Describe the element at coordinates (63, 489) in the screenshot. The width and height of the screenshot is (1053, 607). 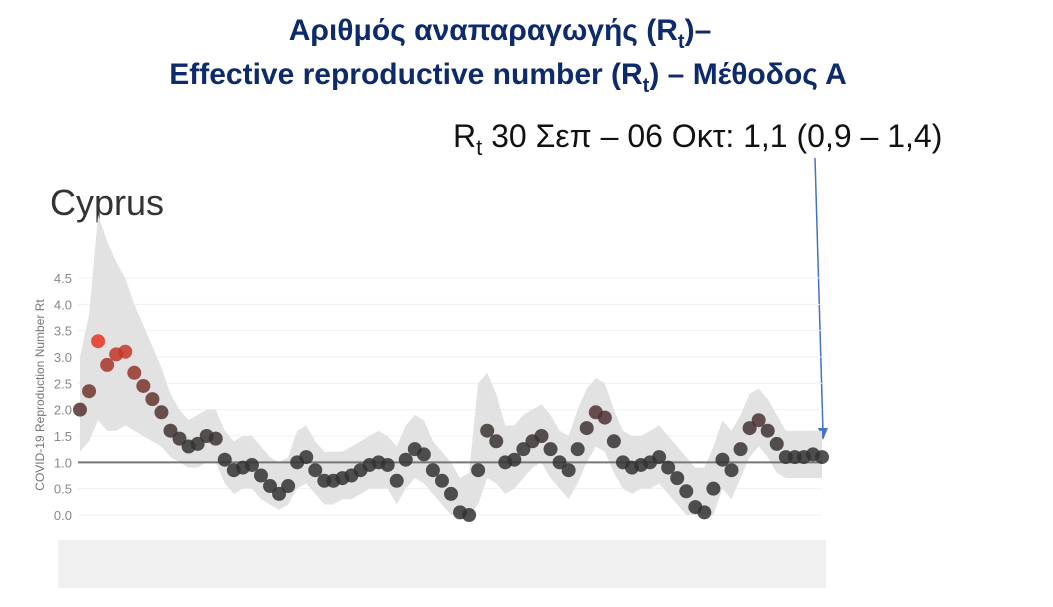
I see `y-tick-label: 0.5` at that location.